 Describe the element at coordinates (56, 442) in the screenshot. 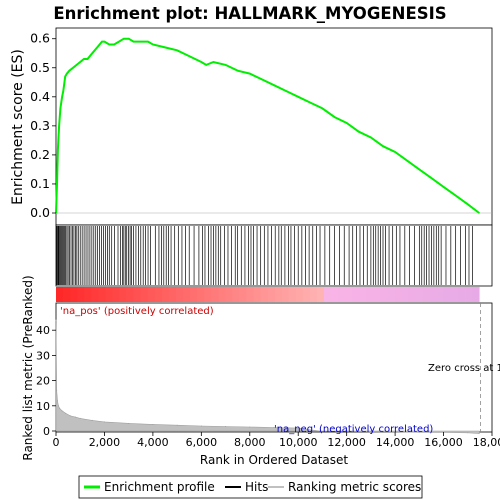

I see `x-tick-label: 0` at that location.